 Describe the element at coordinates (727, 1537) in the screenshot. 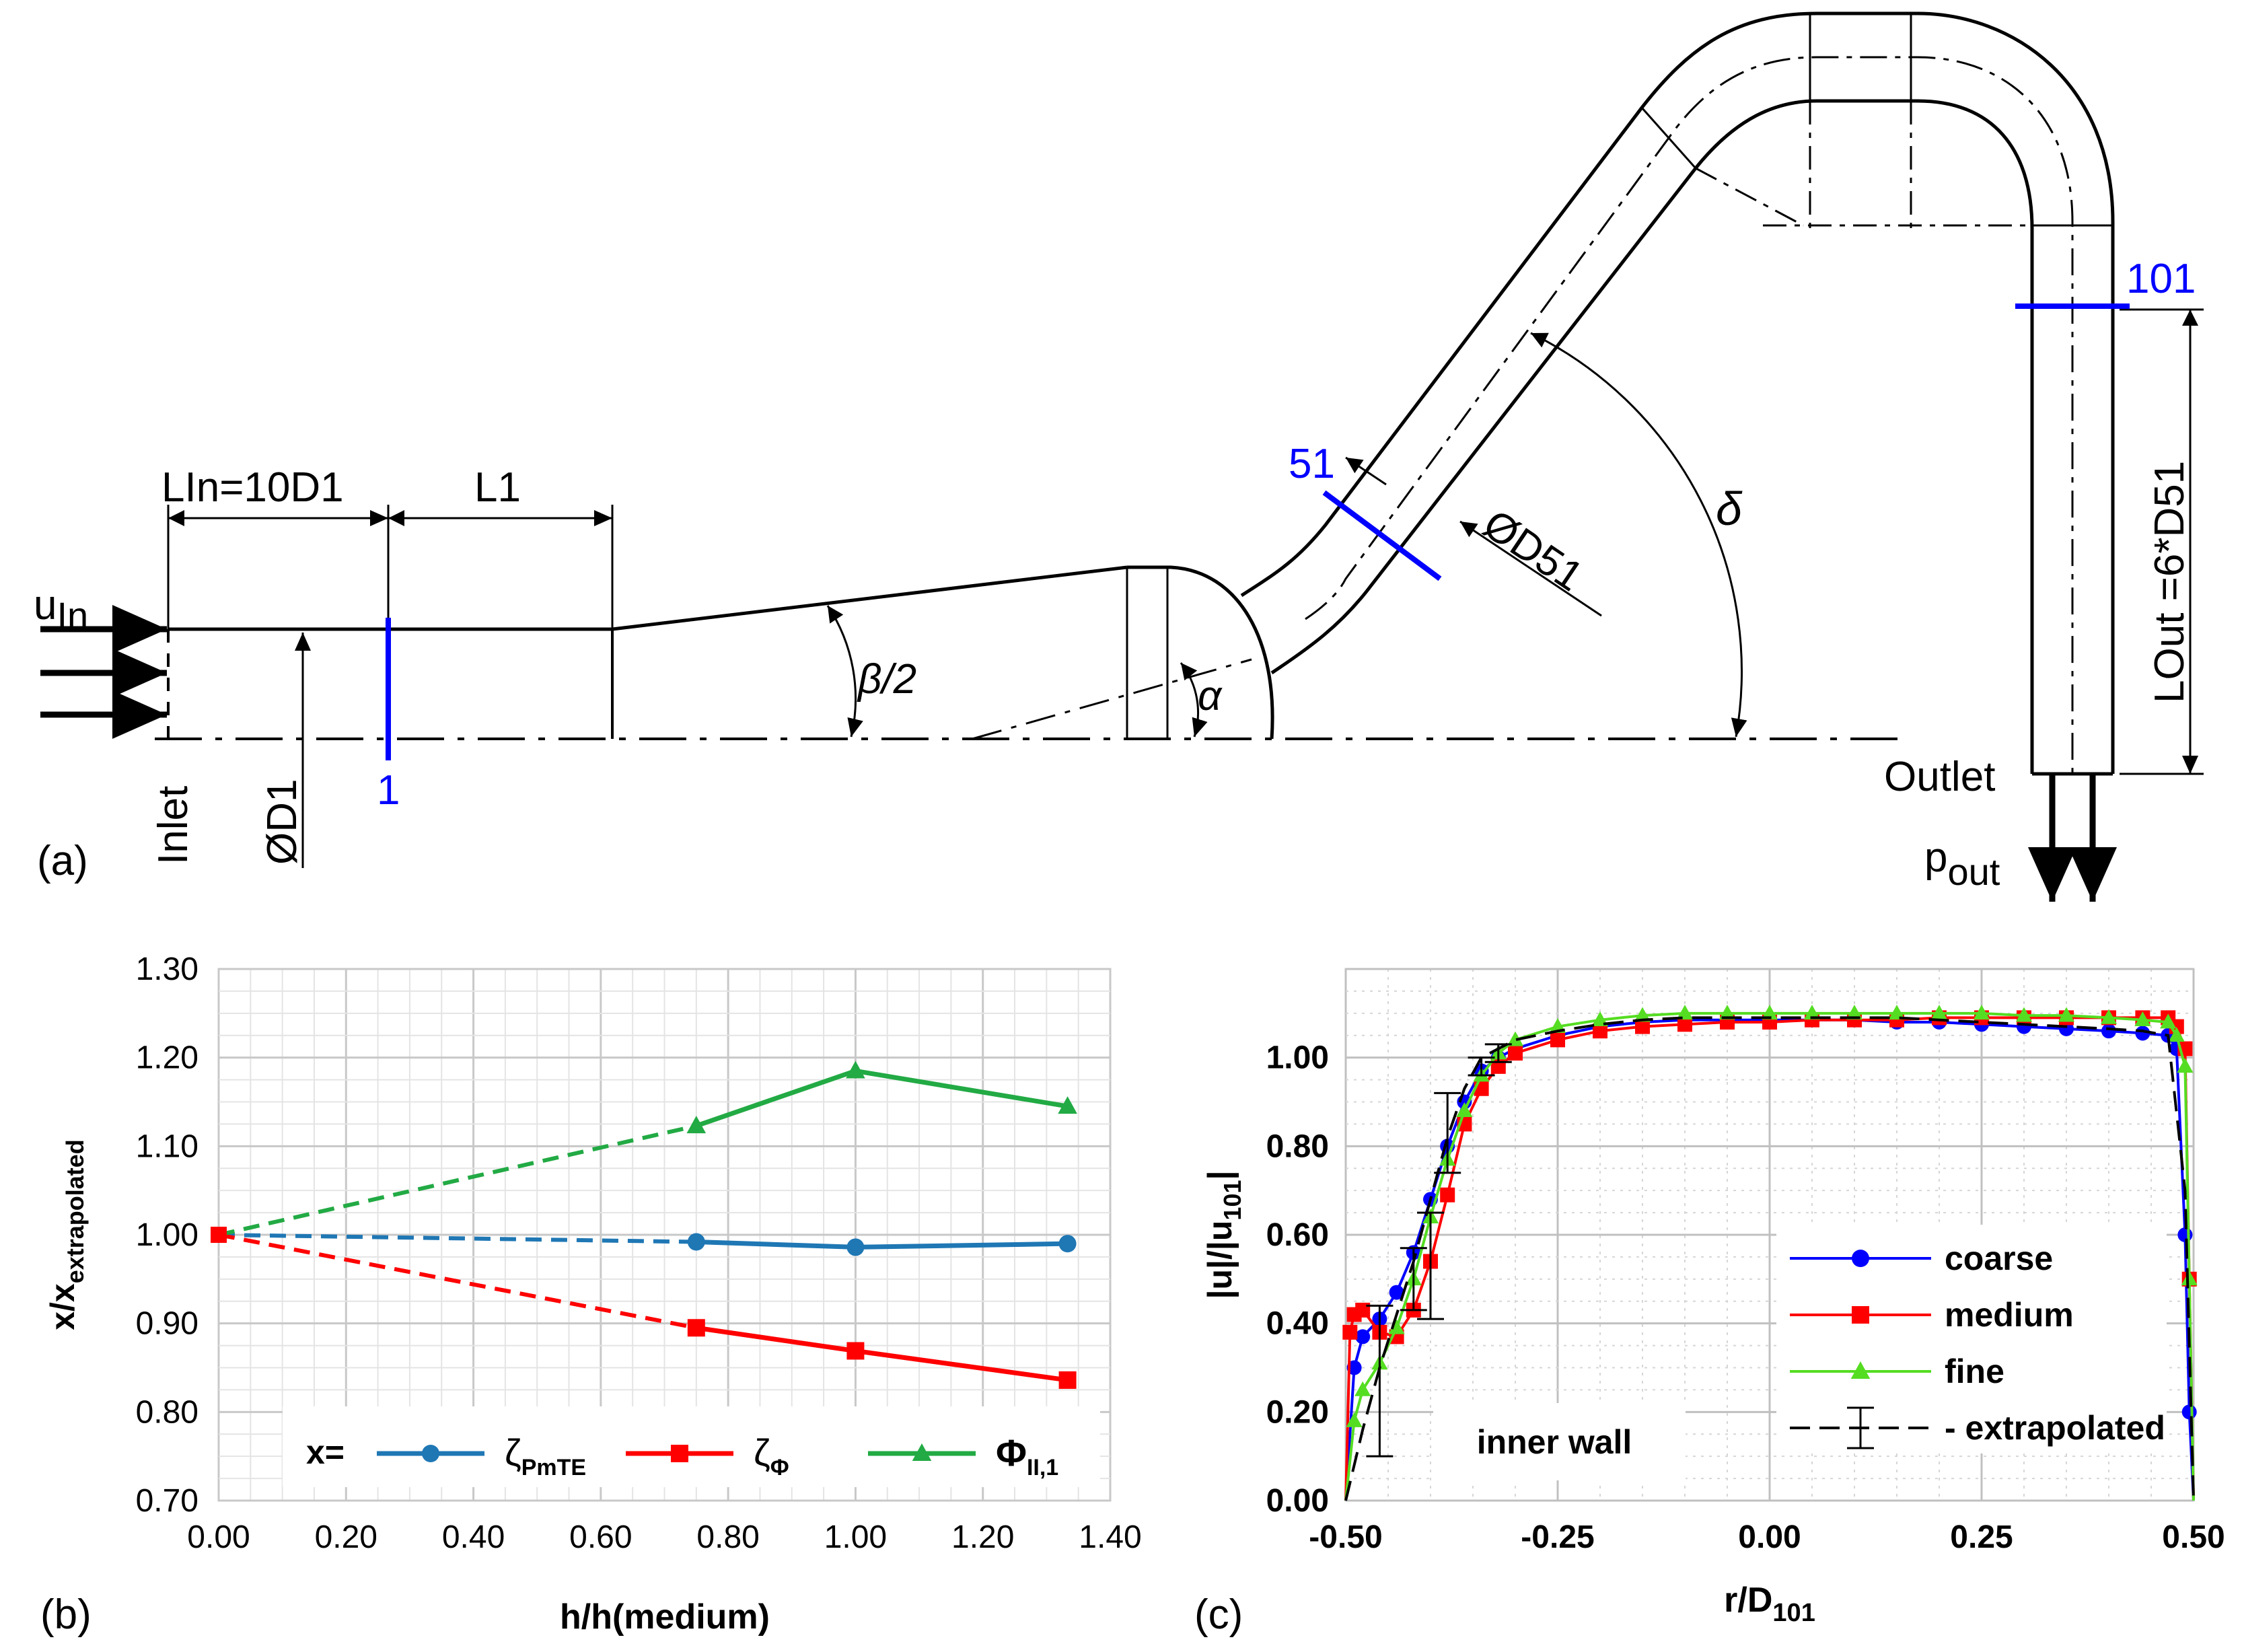

I see `x-tick-label: 0.80` at that location.